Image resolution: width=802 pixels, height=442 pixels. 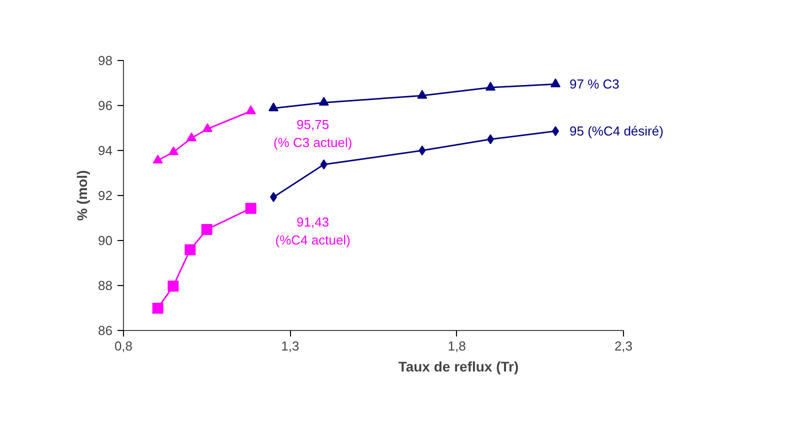 What do you see at coordinates (82, 195) in the screenshot?
I see `y-axis-title: % (mol)` at bounding box center [82, 195].